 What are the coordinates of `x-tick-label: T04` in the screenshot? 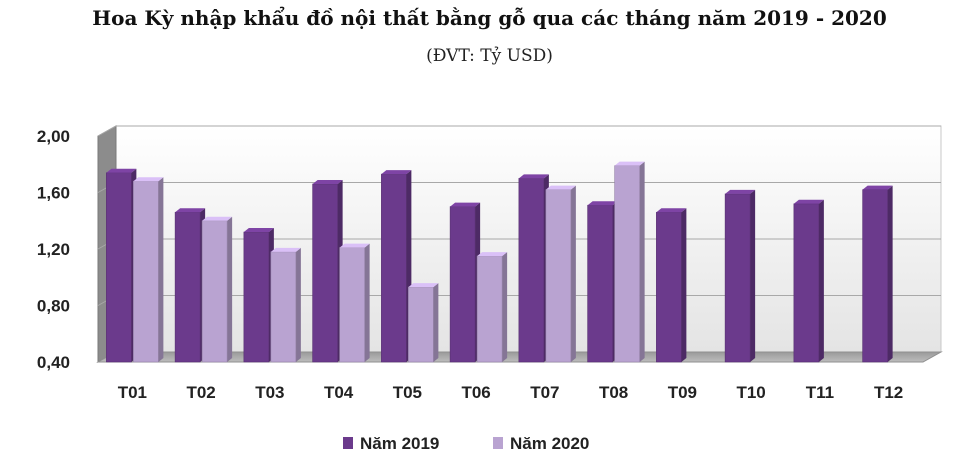 It's located at (339, 392).